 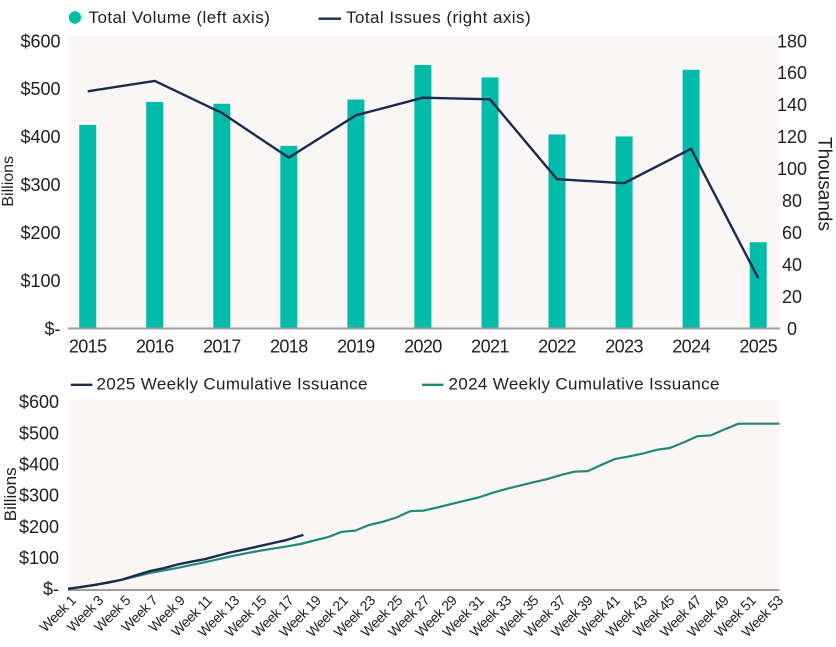 What do you see at coordinates (792, 105) in the screenshot?
I see `svg-text: 140` at bounding box center [792, 105].